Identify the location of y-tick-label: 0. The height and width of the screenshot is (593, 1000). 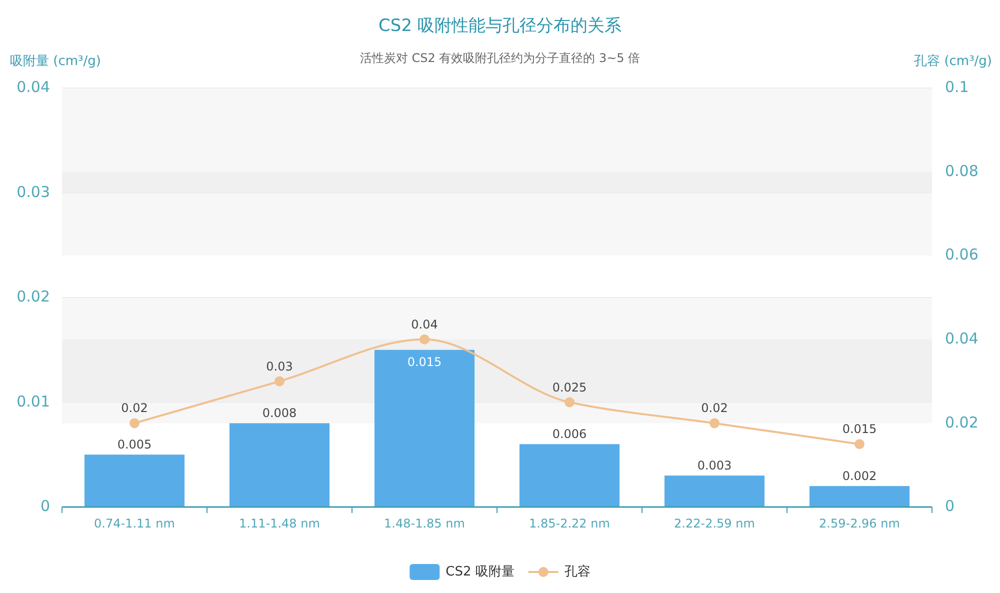
(45, 506).